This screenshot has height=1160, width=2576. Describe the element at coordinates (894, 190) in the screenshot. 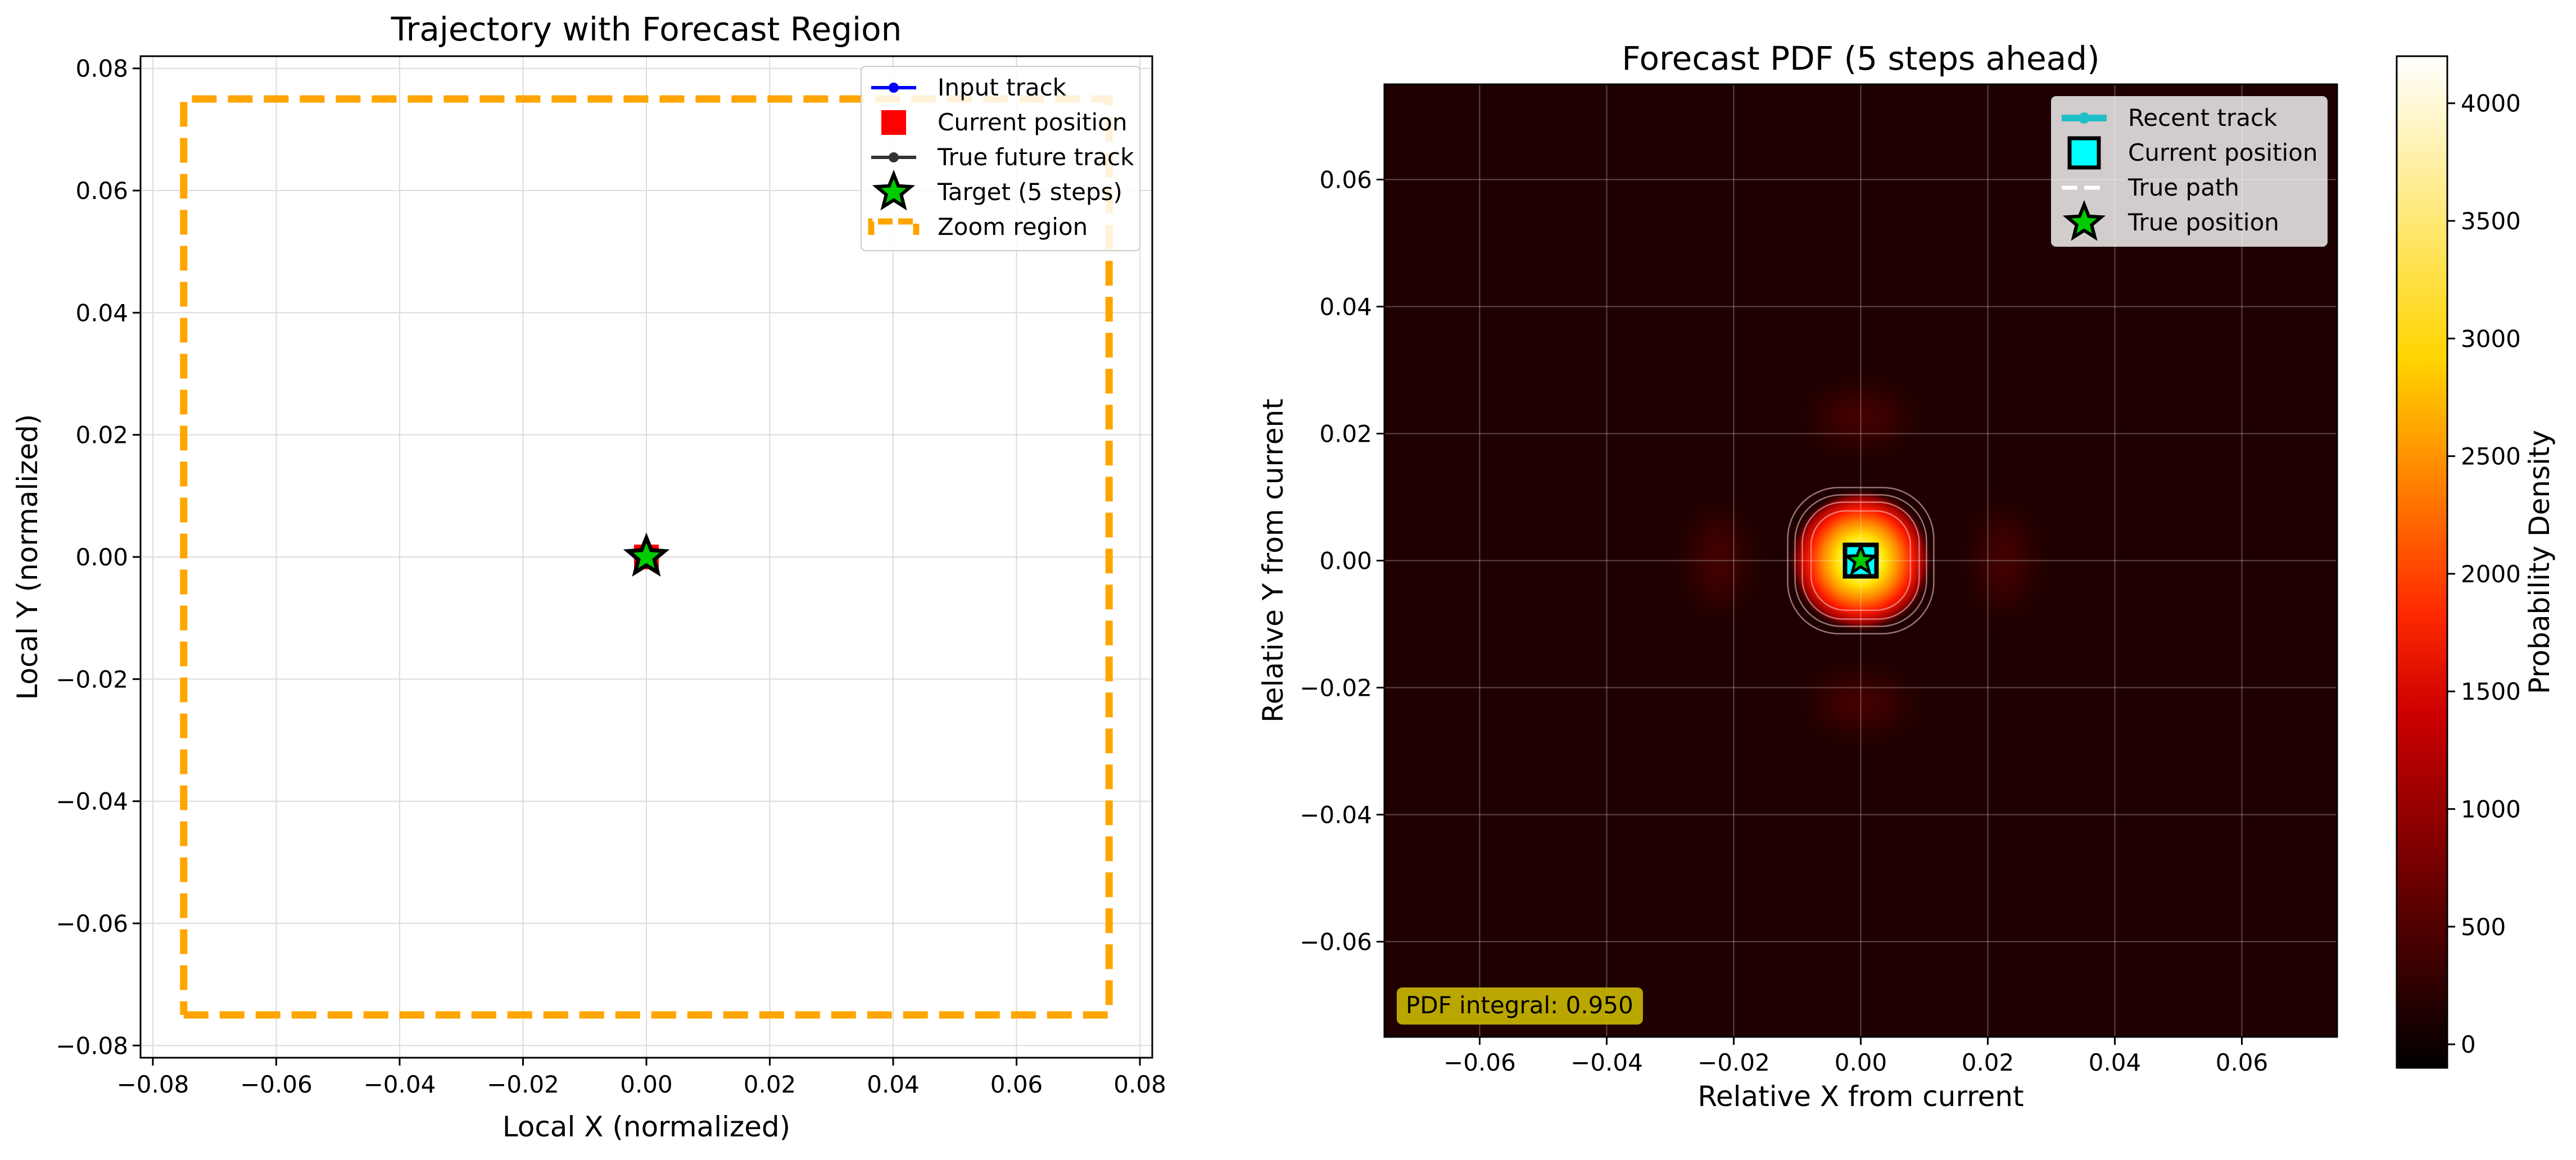

I see `legend-marker-target` at that location.